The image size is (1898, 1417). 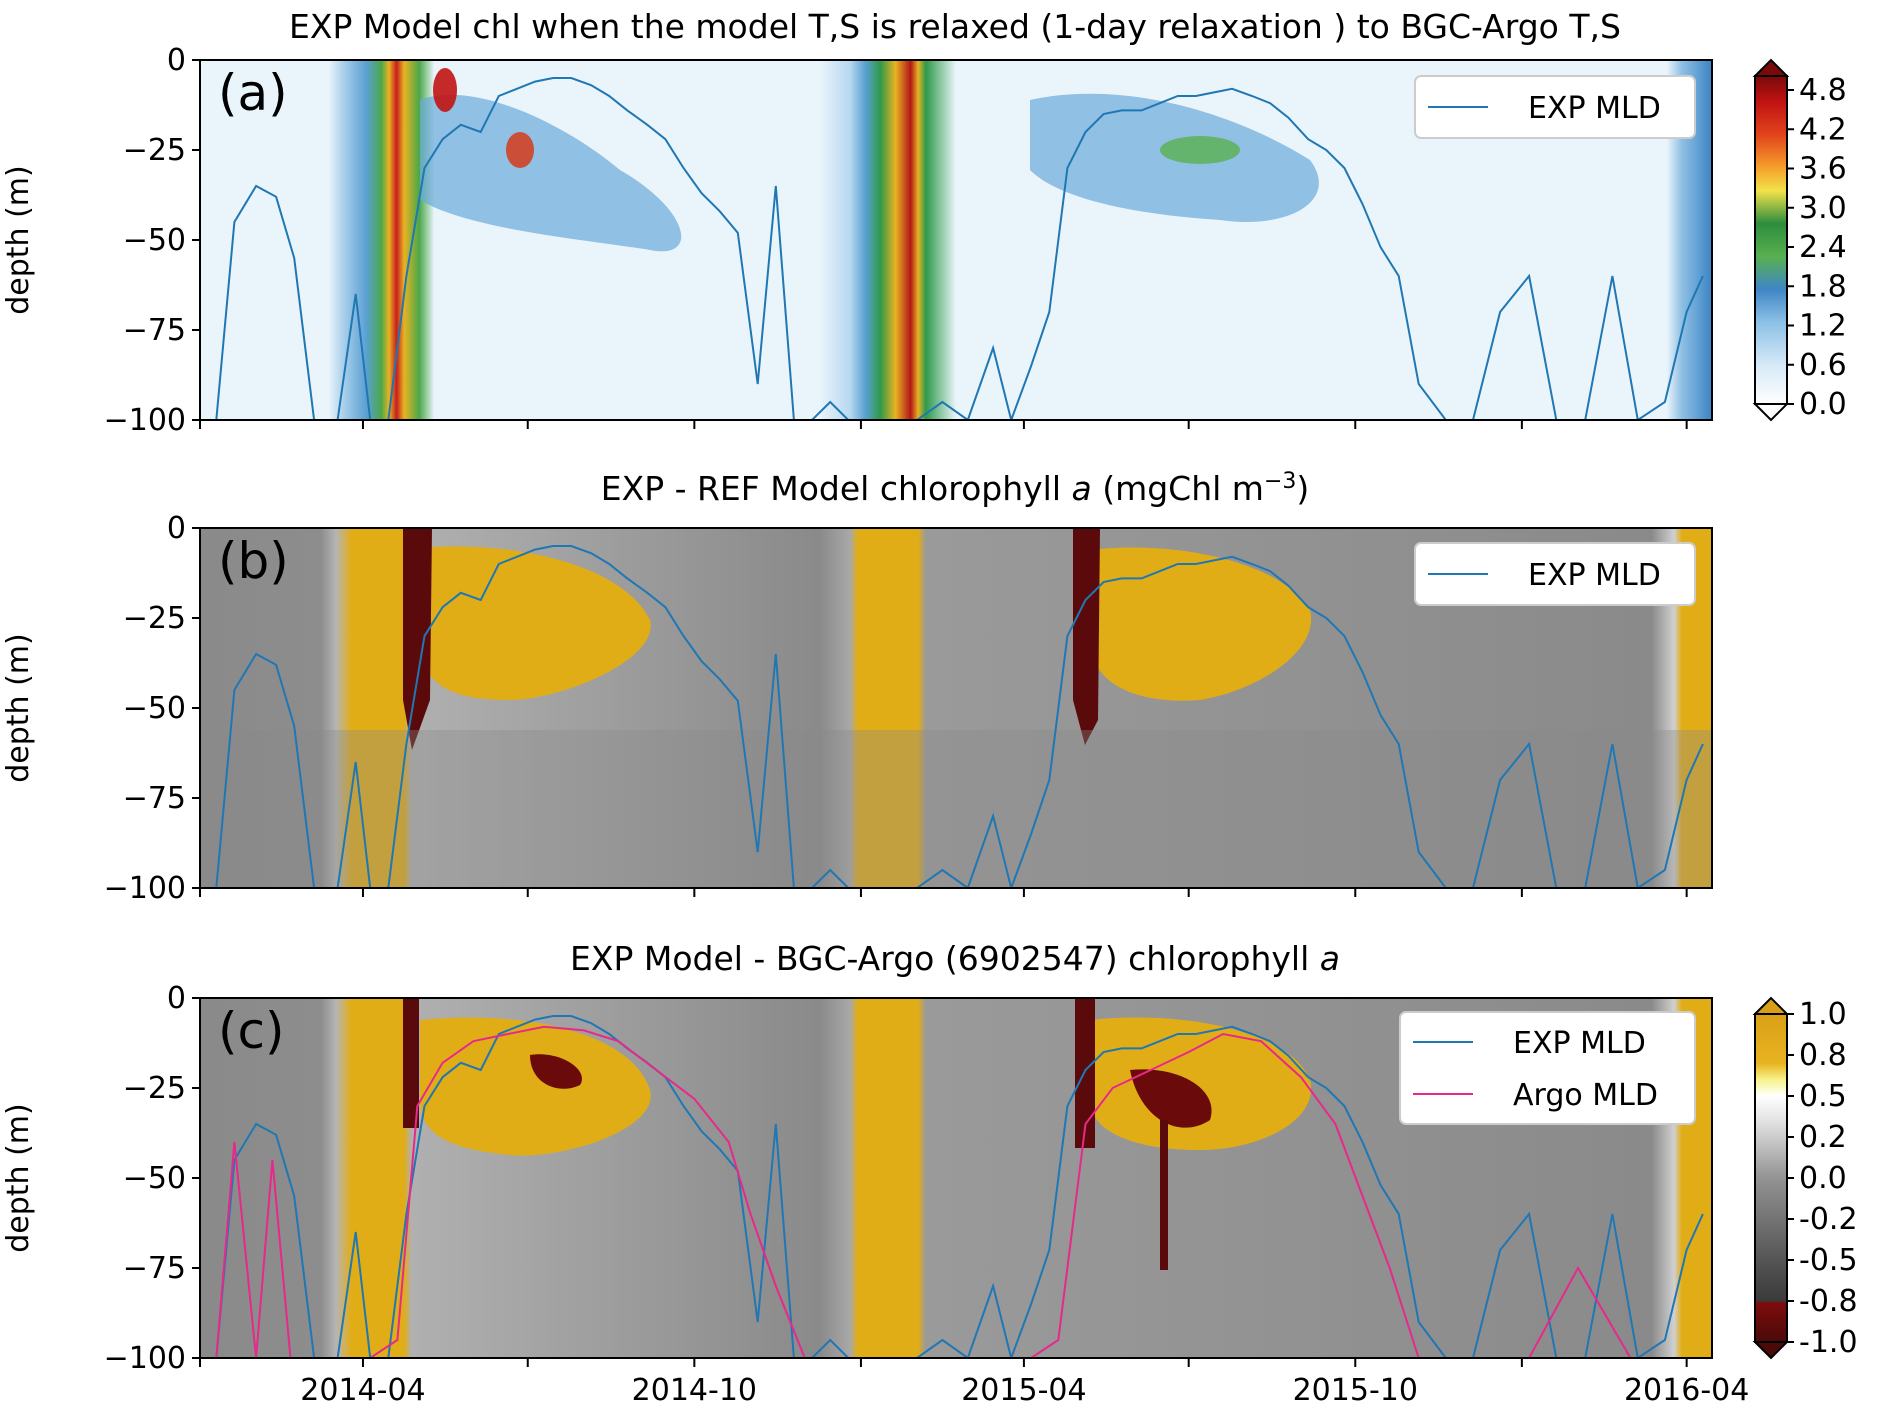 I want to click on colorbar-tick-label: -0.2, so click(x=1828, y=1219).